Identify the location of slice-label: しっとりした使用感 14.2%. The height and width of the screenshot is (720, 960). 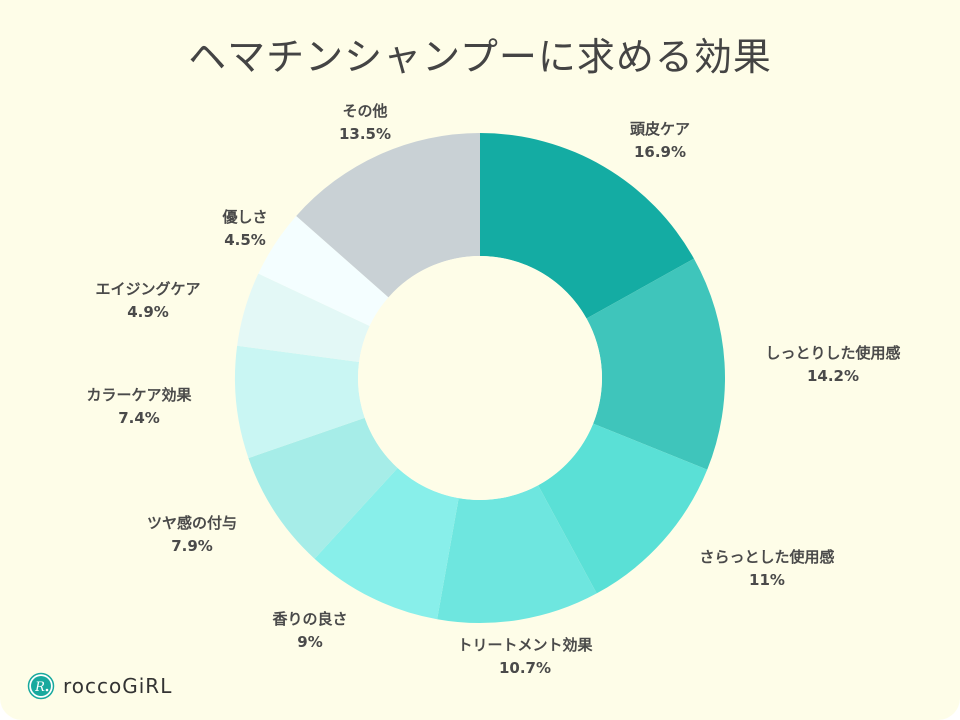
(832, 365).